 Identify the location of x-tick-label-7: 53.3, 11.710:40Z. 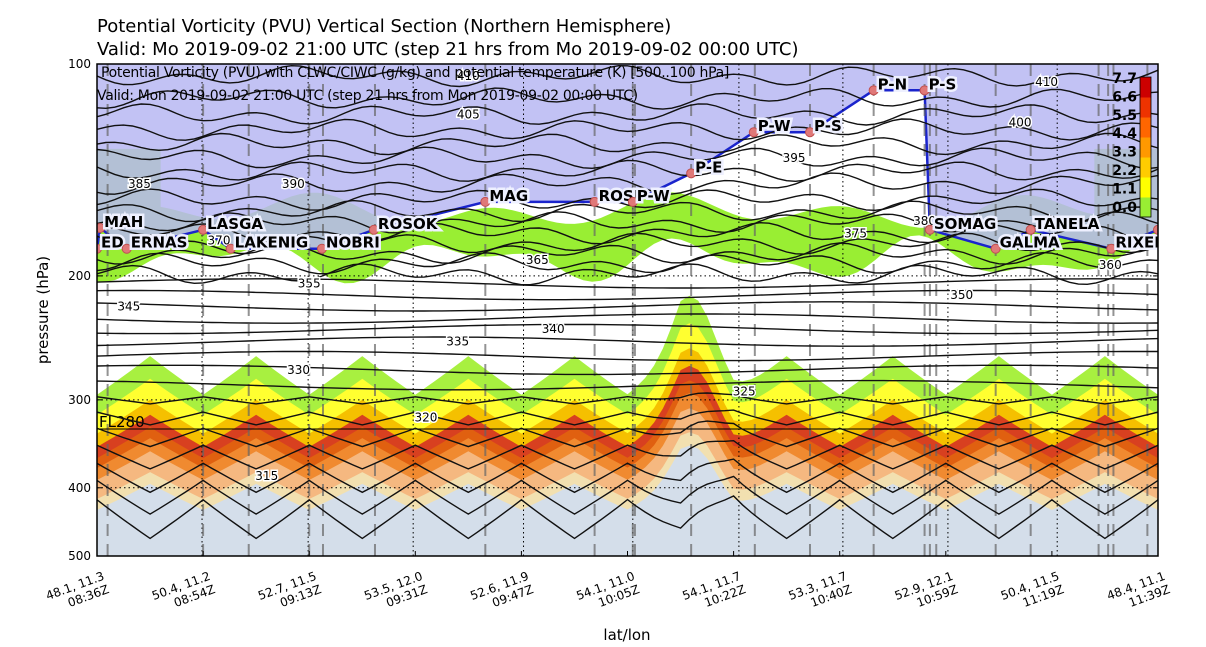
(820, 589).